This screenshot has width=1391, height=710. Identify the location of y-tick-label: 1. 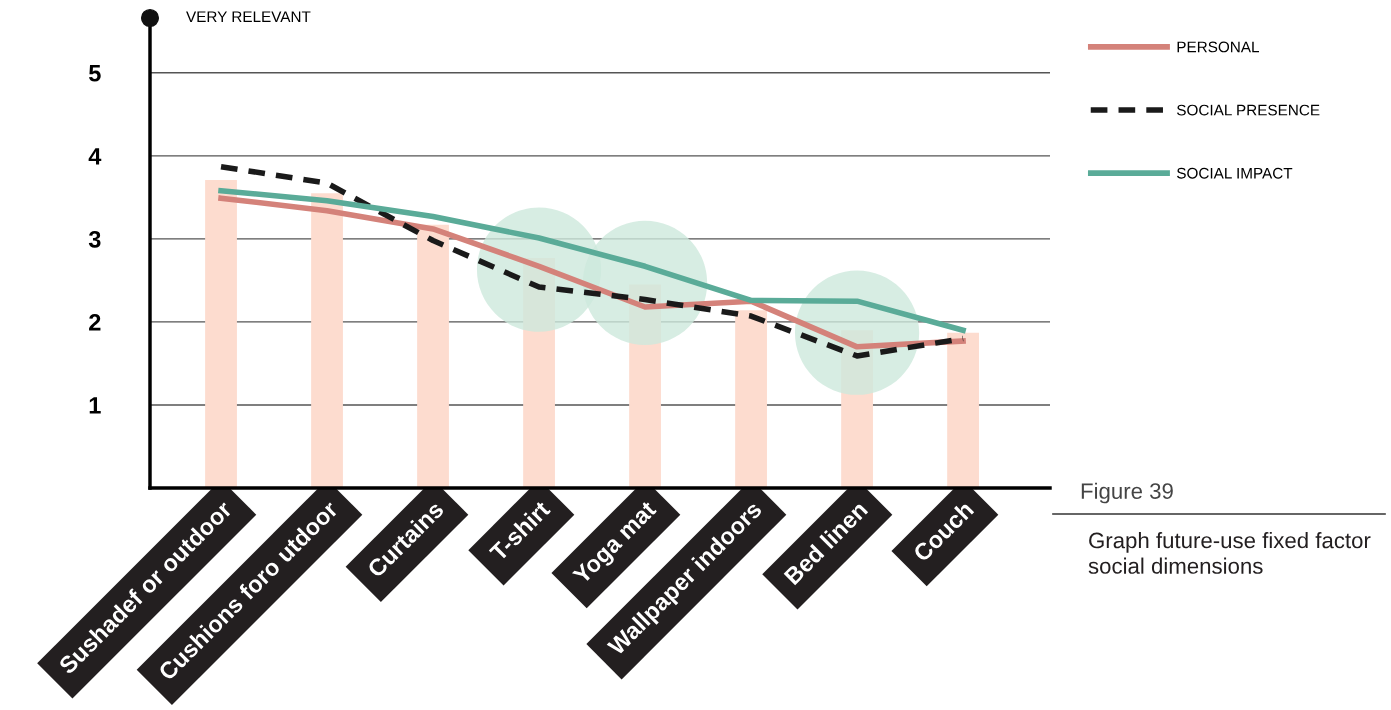
(95, 405).